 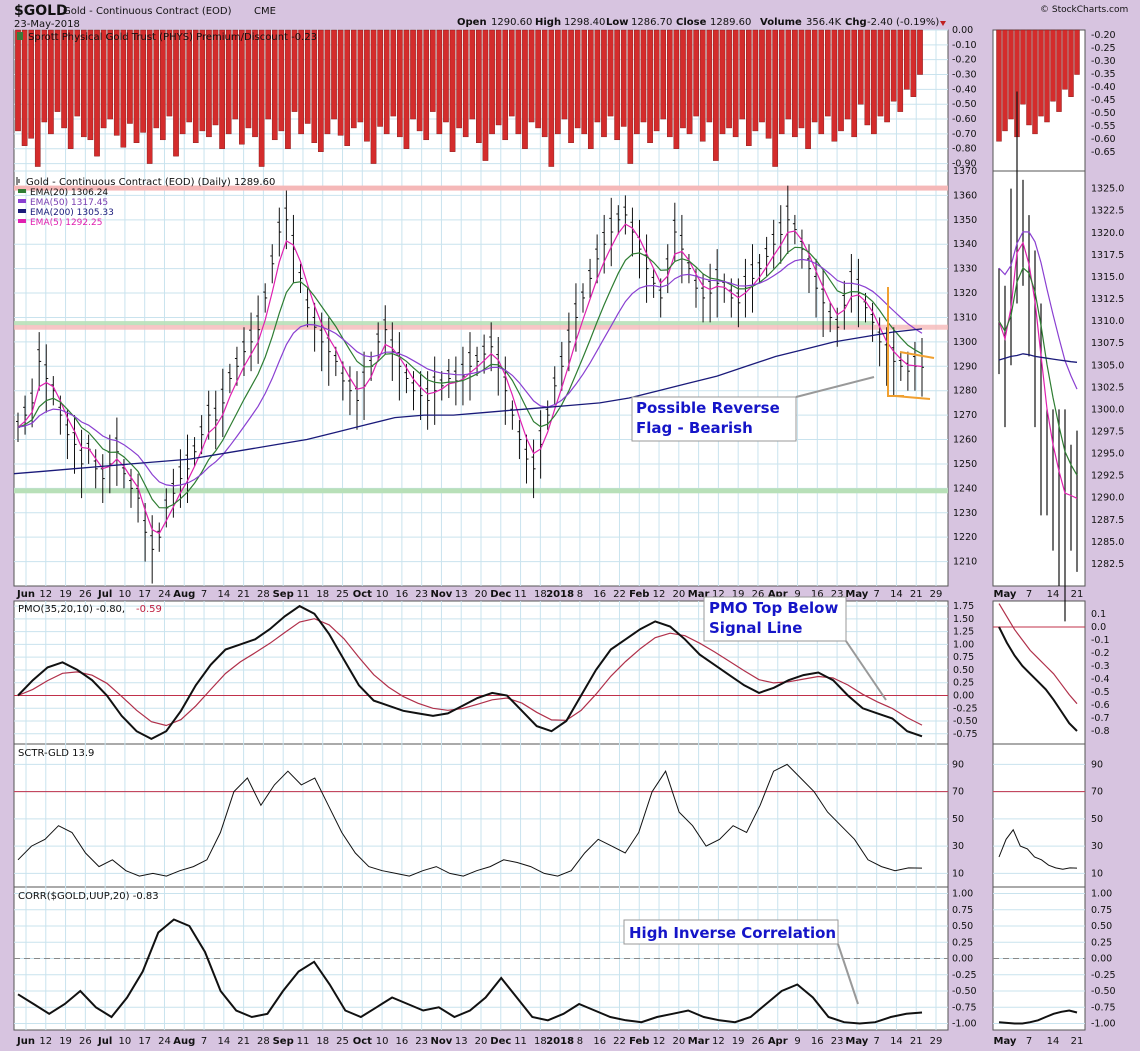 What do you see at coordinates (962, 959) in the screenshot?
I see `corr-y-tick: 0.00` at bounding box center [962, 959].